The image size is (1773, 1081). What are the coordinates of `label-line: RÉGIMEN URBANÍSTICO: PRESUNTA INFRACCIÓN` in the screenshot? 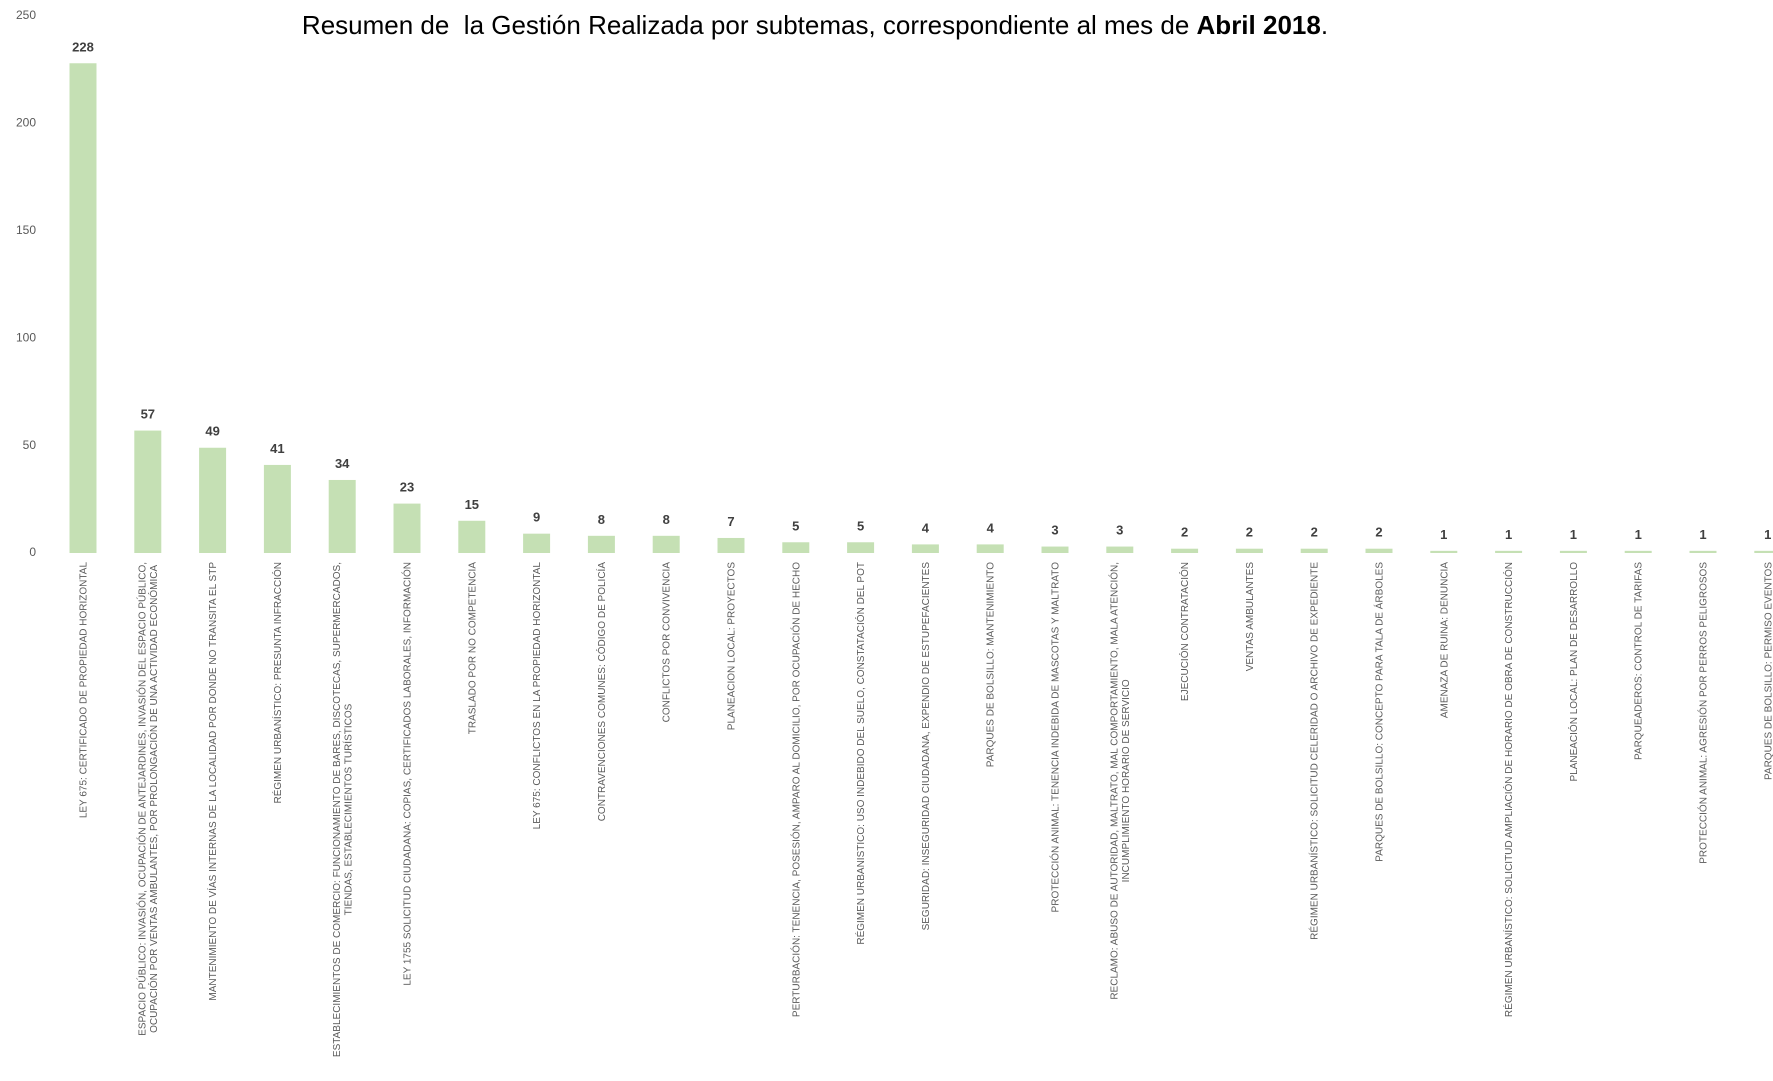 It's located at (277, 683).